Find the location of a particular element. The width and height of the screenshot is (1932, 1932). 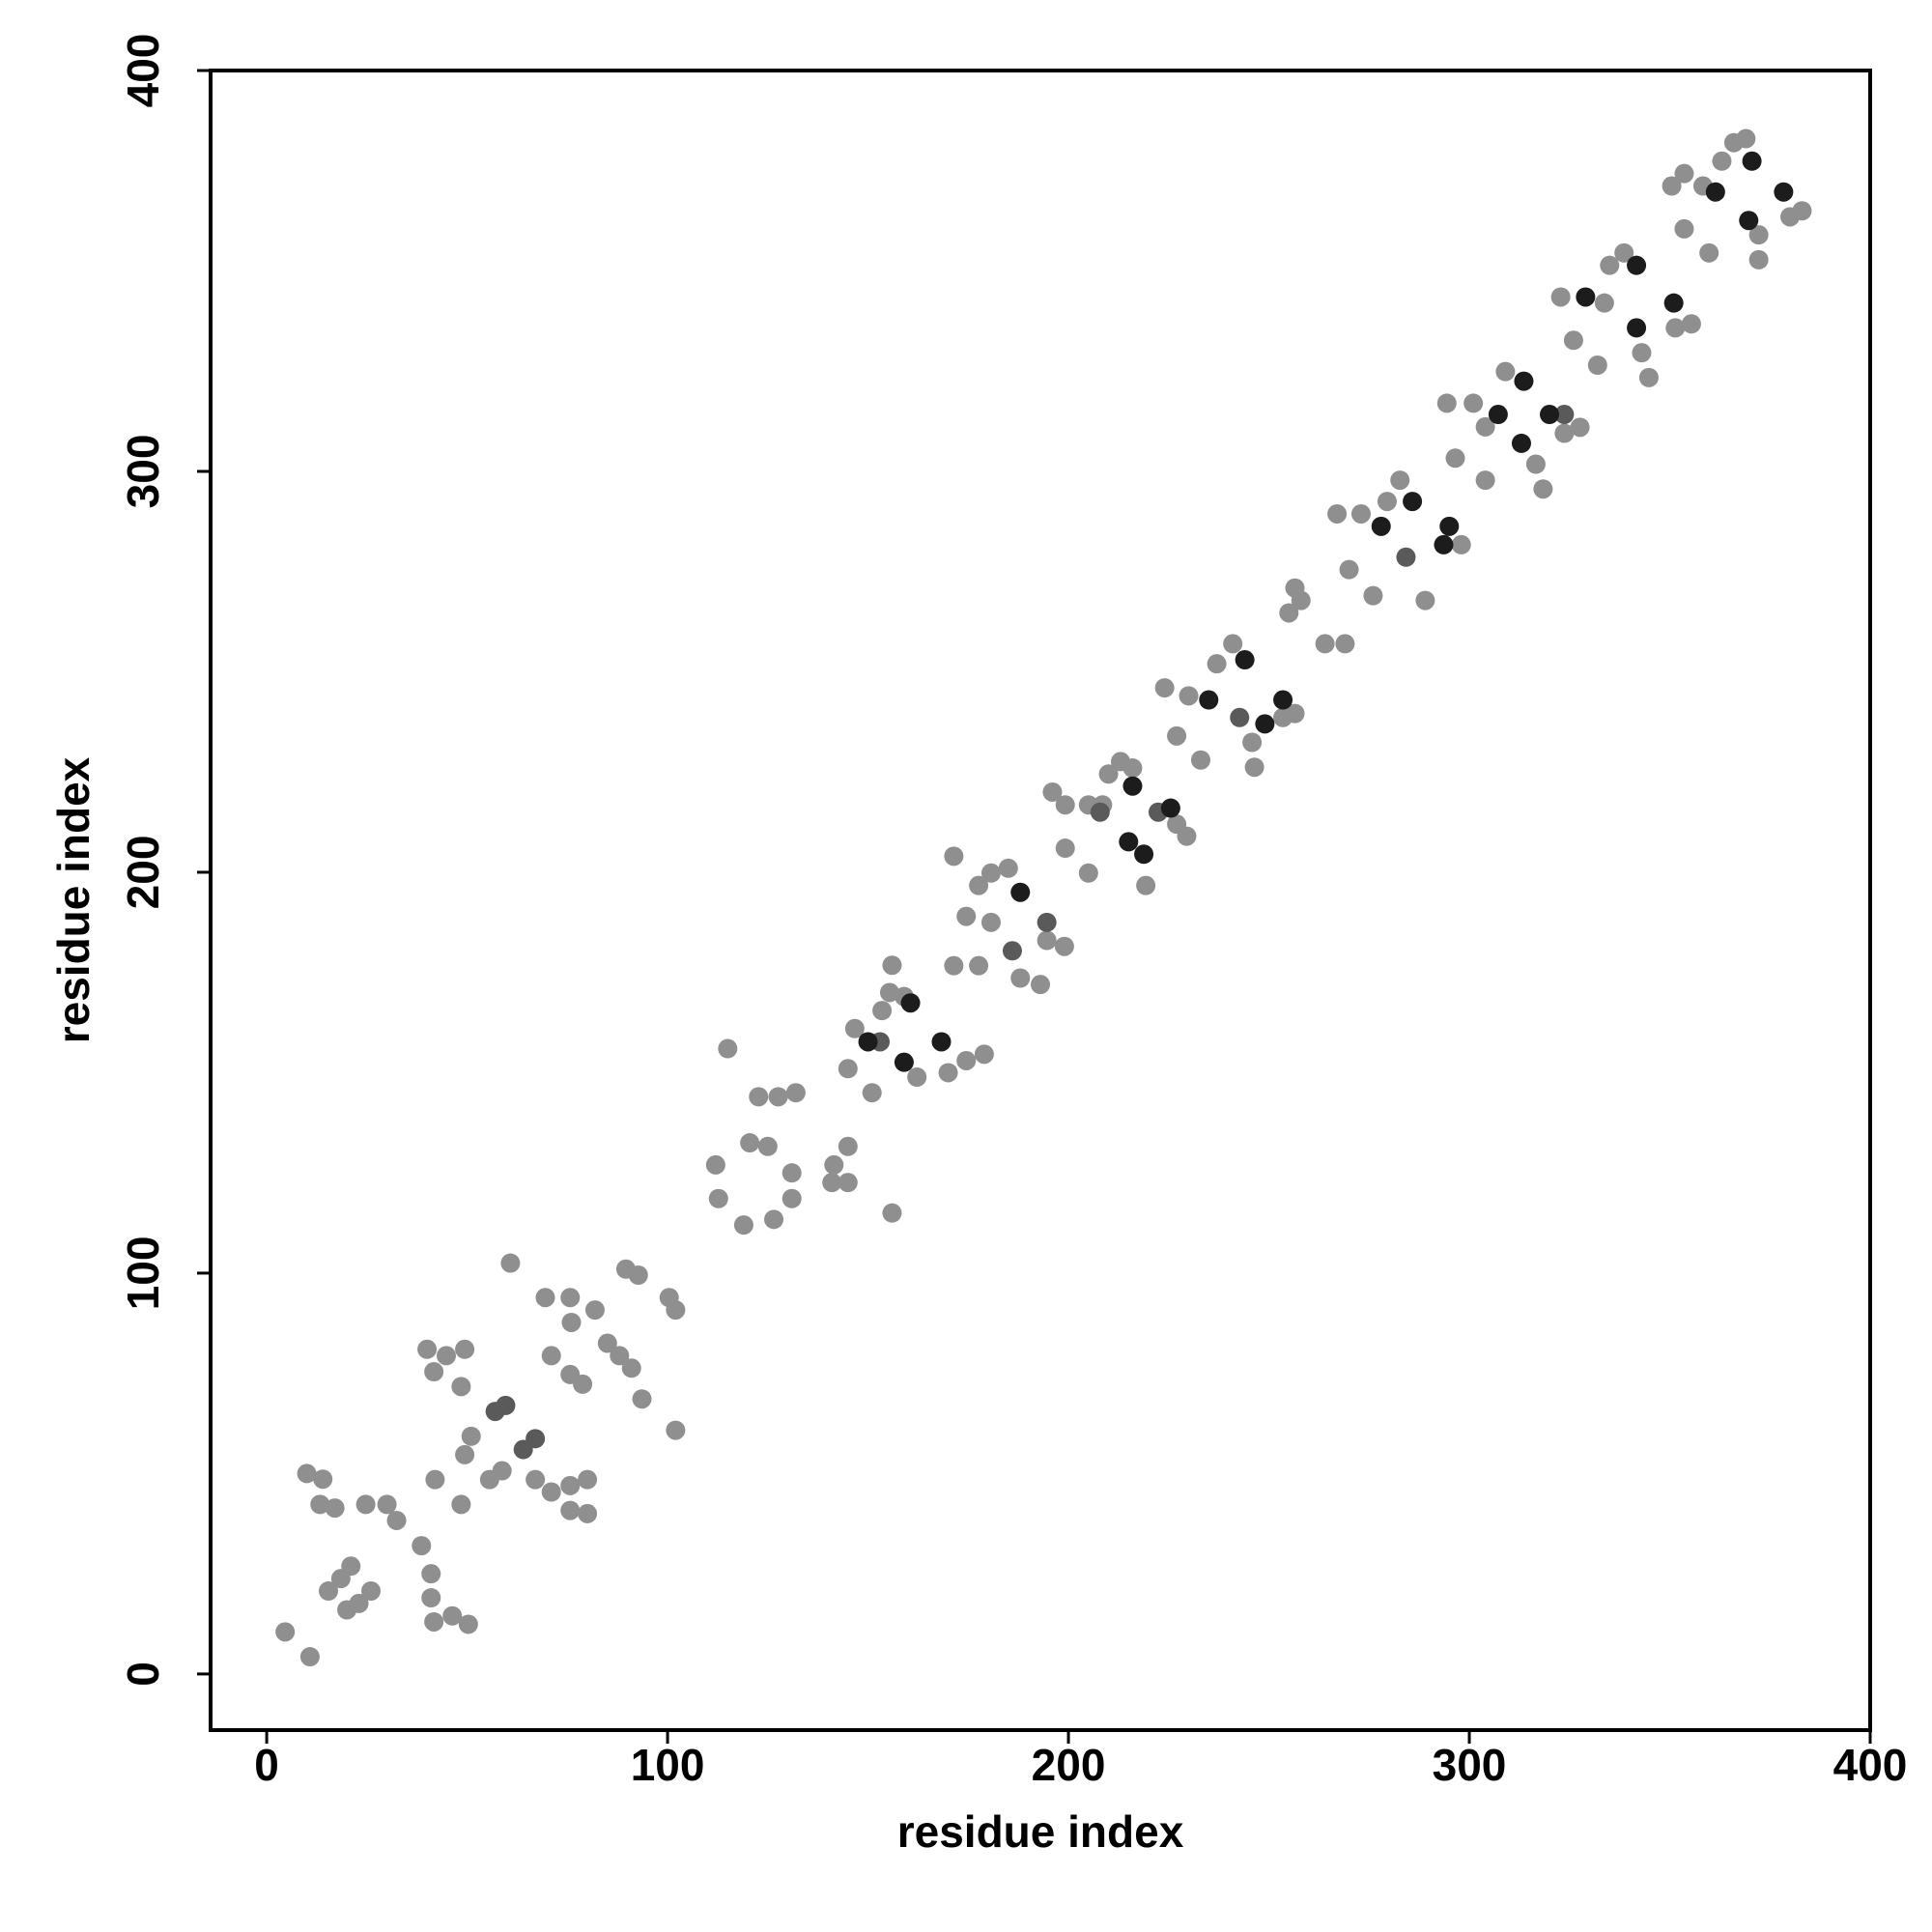

y-tick-label: 300 is located at coordinates (143, 472).